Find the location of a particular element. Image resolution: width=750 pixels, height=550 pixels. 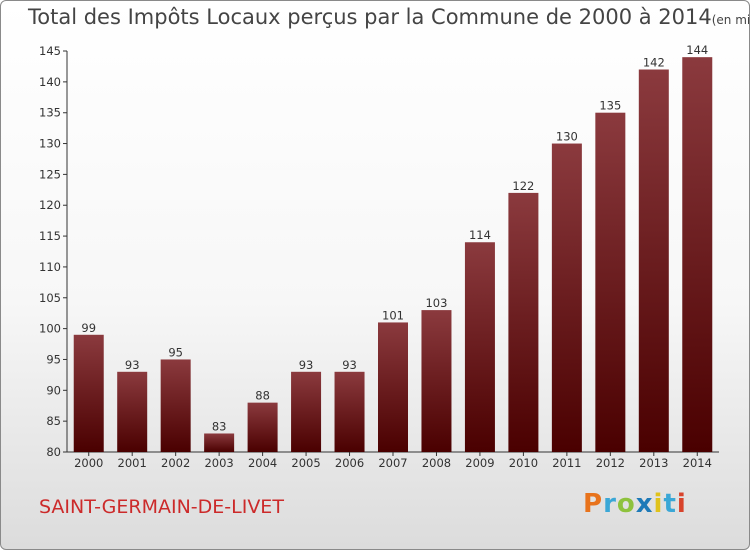

bar-value-label: 99 is located at coordinates (88, 328).